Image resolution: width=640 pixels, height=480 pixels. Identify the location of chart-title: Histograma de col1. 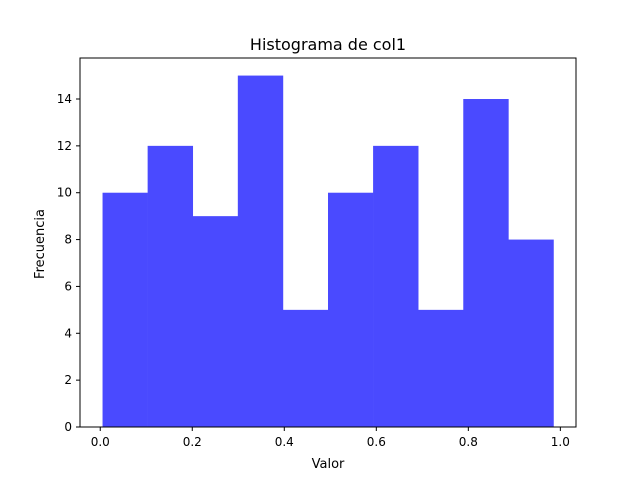
(328, 44).